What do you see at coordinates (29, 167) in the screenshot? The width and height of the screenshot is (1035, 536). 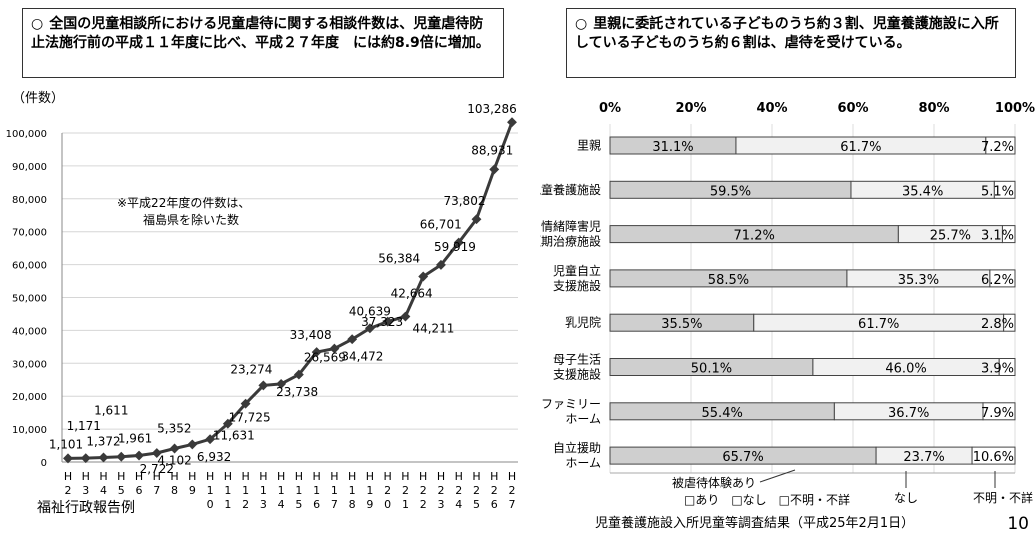 I see `y-tick-label: 90,000` at bounding box center [29, 167].